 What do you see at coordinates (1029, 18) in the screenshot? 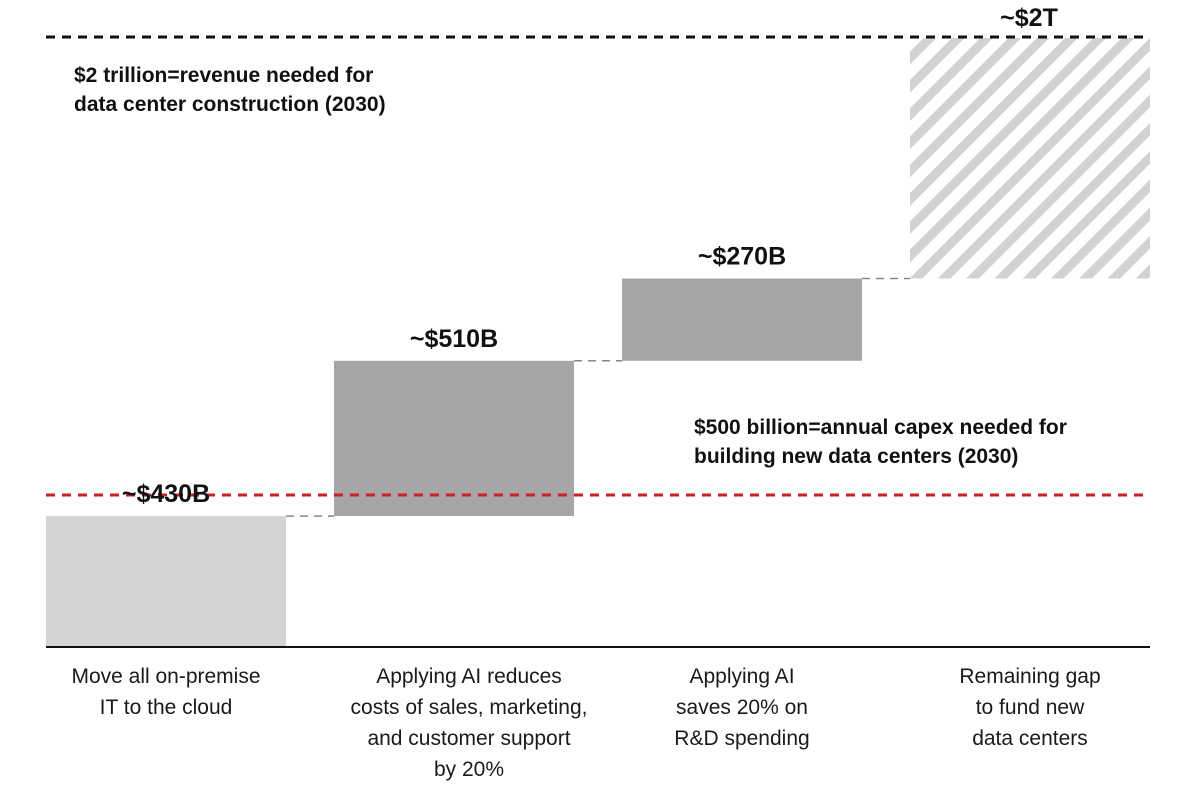
I see `value-label-4: ~$2T` at bounding box center [1029, 18].